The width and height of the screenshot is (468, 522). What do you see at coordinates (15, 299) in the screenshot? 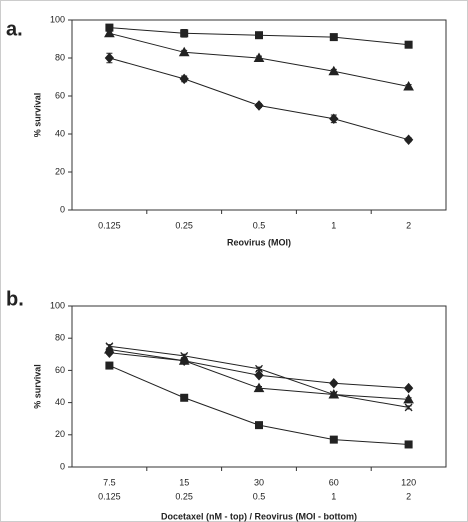
I see `panel-label: b.` at bounding box center [15, 299].